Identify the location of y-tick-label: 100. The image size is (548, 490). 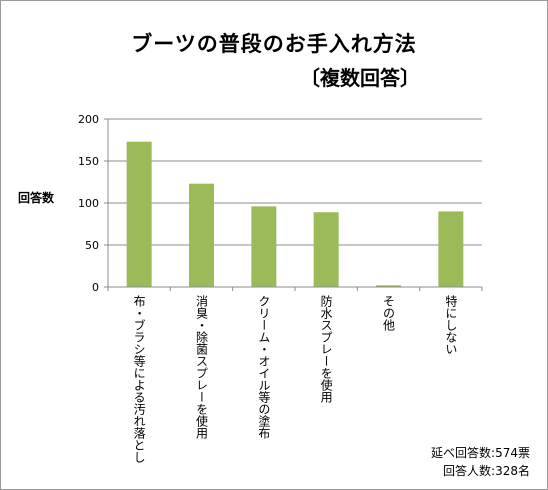
(88, 203).